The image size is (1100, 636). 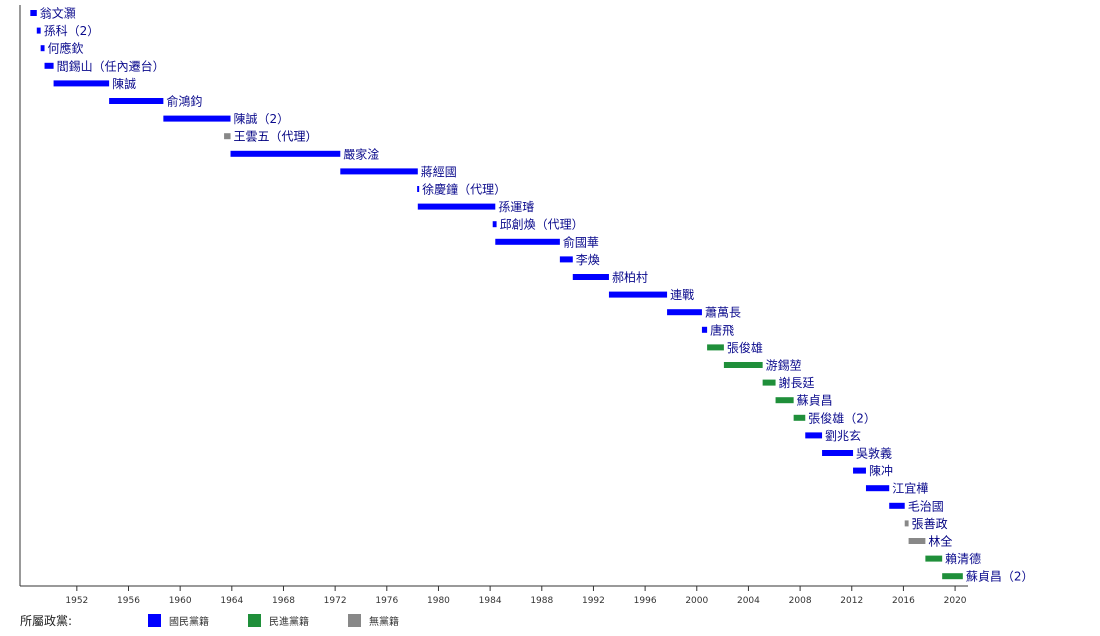 What do you see at coordinates (542, 225) in the screenshot?
I see `bar-label: 邱創煥（代理）` at bounding box center [542, 225].